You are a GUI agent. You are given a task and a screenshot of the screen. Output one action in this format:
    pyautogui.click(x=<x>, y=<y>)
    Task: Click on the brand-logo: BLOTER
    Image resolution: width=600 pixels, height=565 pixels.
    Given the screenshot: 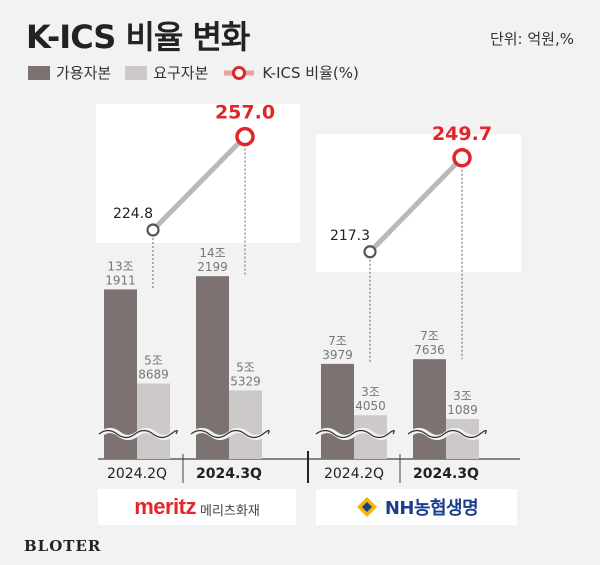 What is the action you would take?
    pyautogui.click(x=63, y=546)
    